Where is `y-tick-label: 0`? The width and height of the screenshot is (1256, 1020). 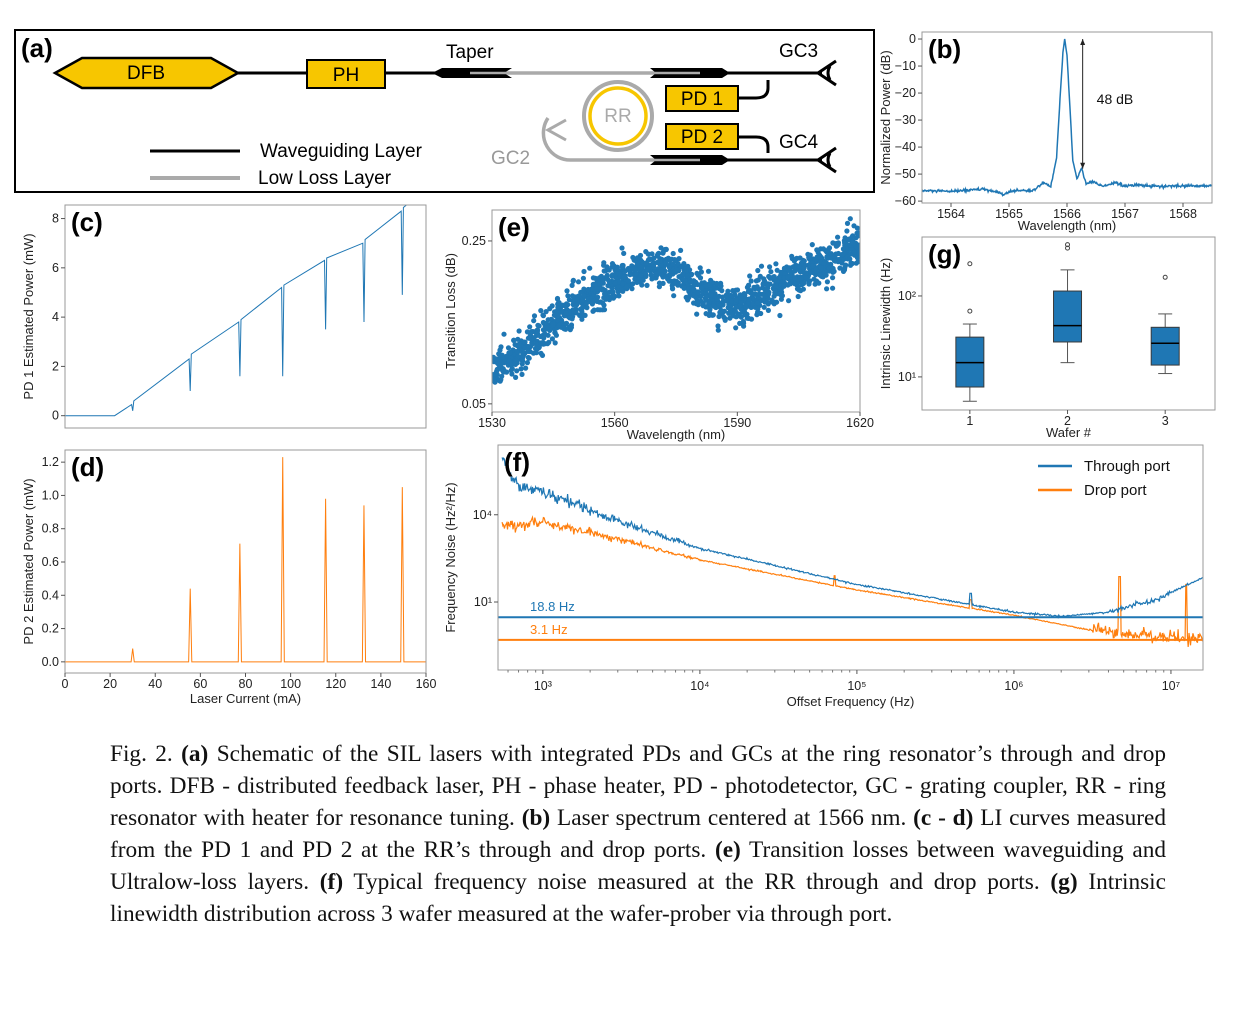 y-tick-label: 0 is located at coordinates (912, 39).